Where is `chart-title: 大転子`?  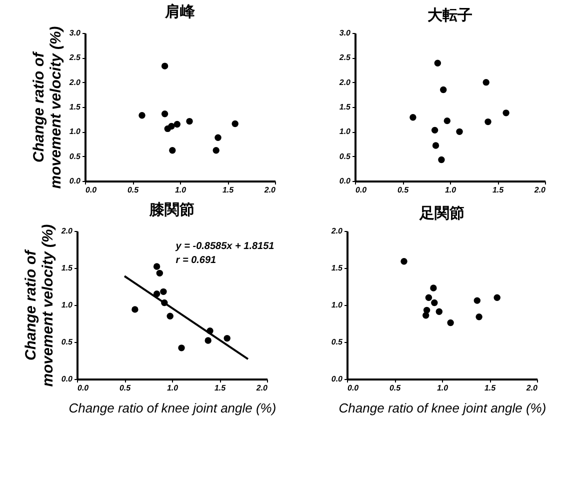
chart-title: 大転子 is located at coordinates (450, 15).